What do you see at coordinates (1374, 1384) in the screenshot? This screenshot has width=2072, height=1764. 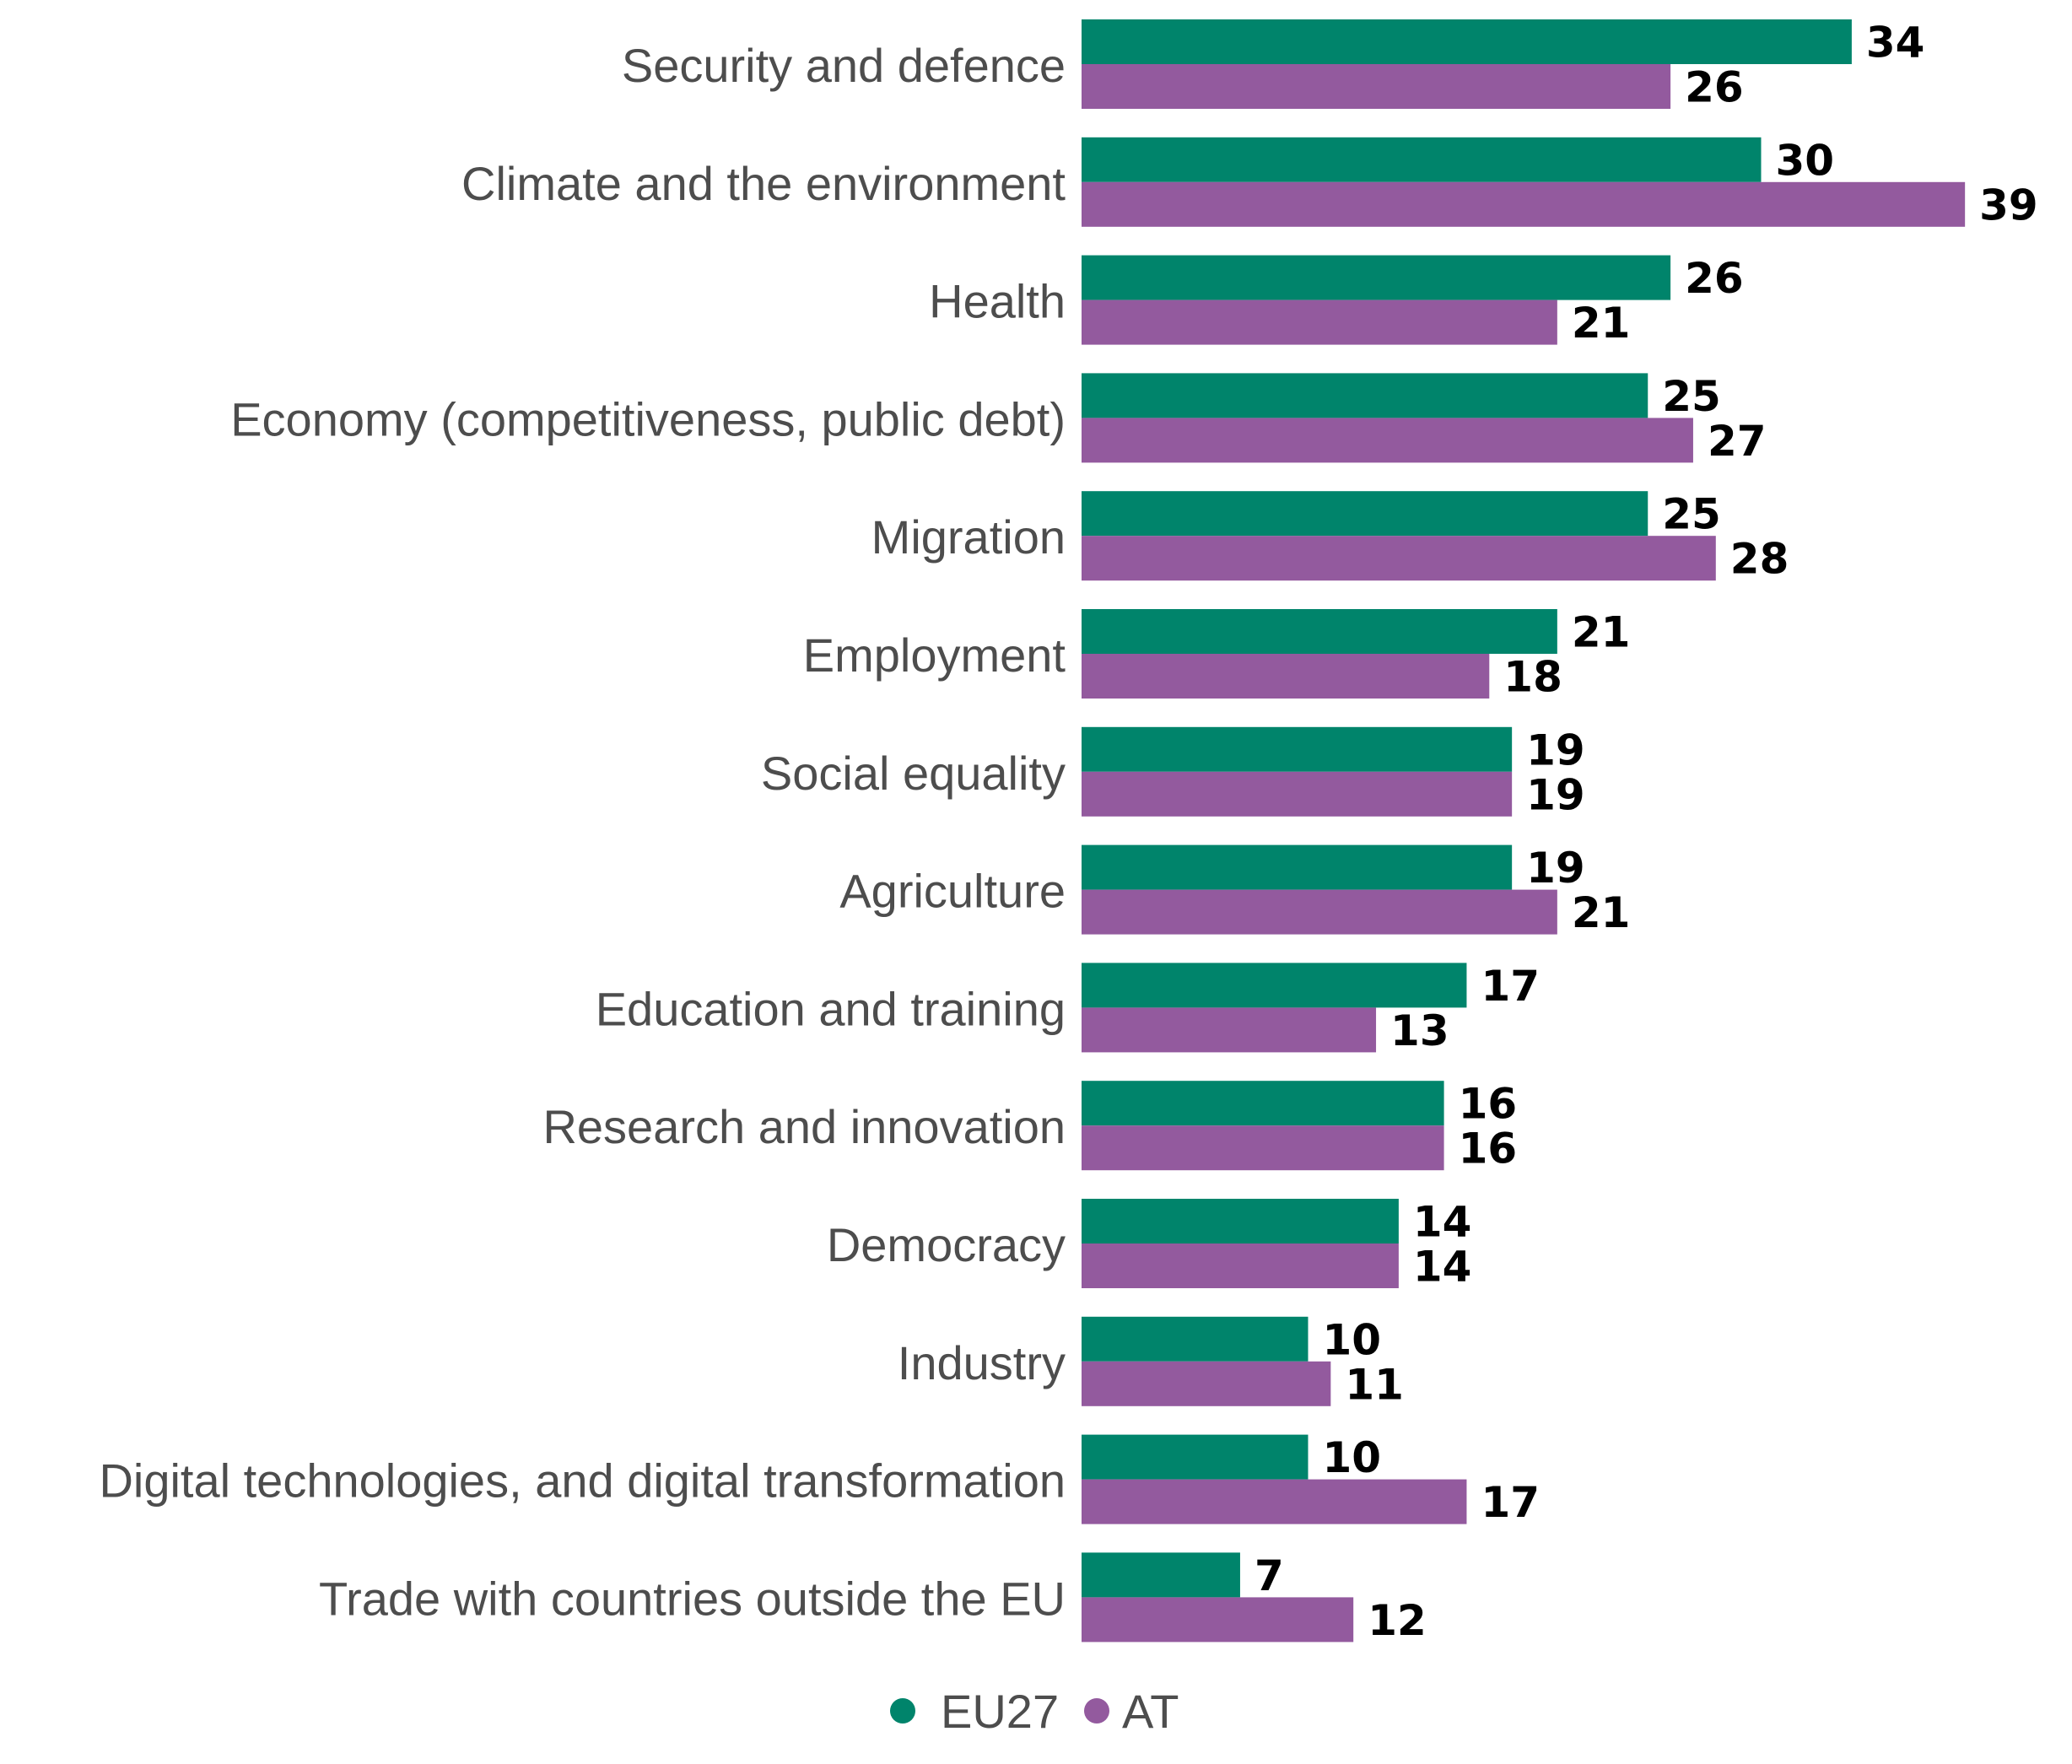 I see `data-label-at: 11` at bounding box center [1374, 1384].